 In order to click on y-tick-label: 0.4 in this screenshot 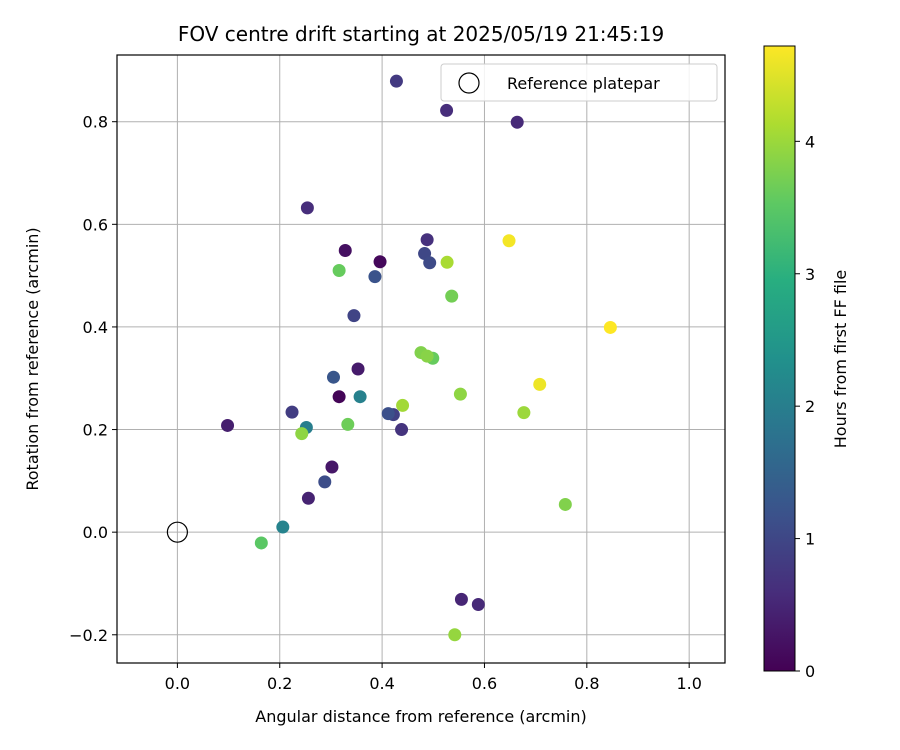, I will do `click(95, 327)`.